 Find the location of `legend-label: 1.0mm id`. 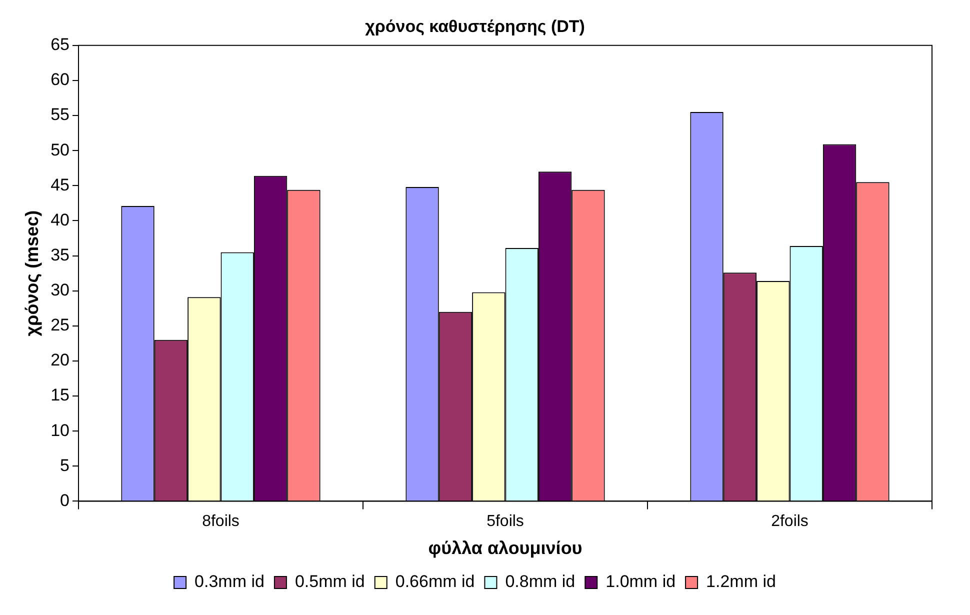

legend-label: 1.0mm id is located at coordinates (641, 582).